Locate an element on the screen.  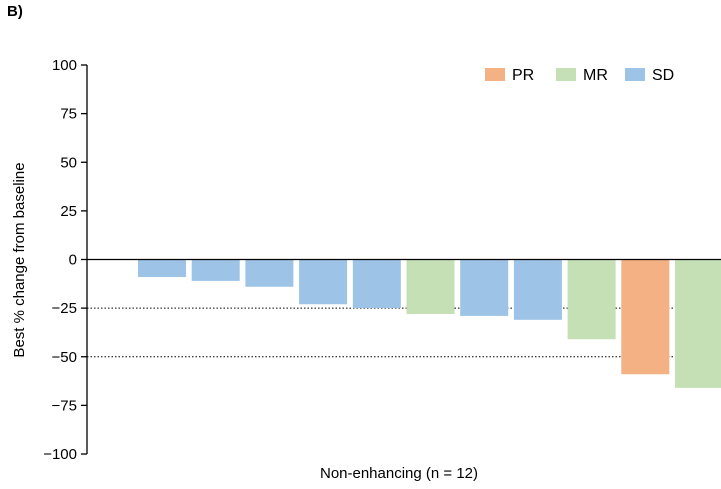
y-axis-title: Best % change from baseline is located at coordinates (19, 259).